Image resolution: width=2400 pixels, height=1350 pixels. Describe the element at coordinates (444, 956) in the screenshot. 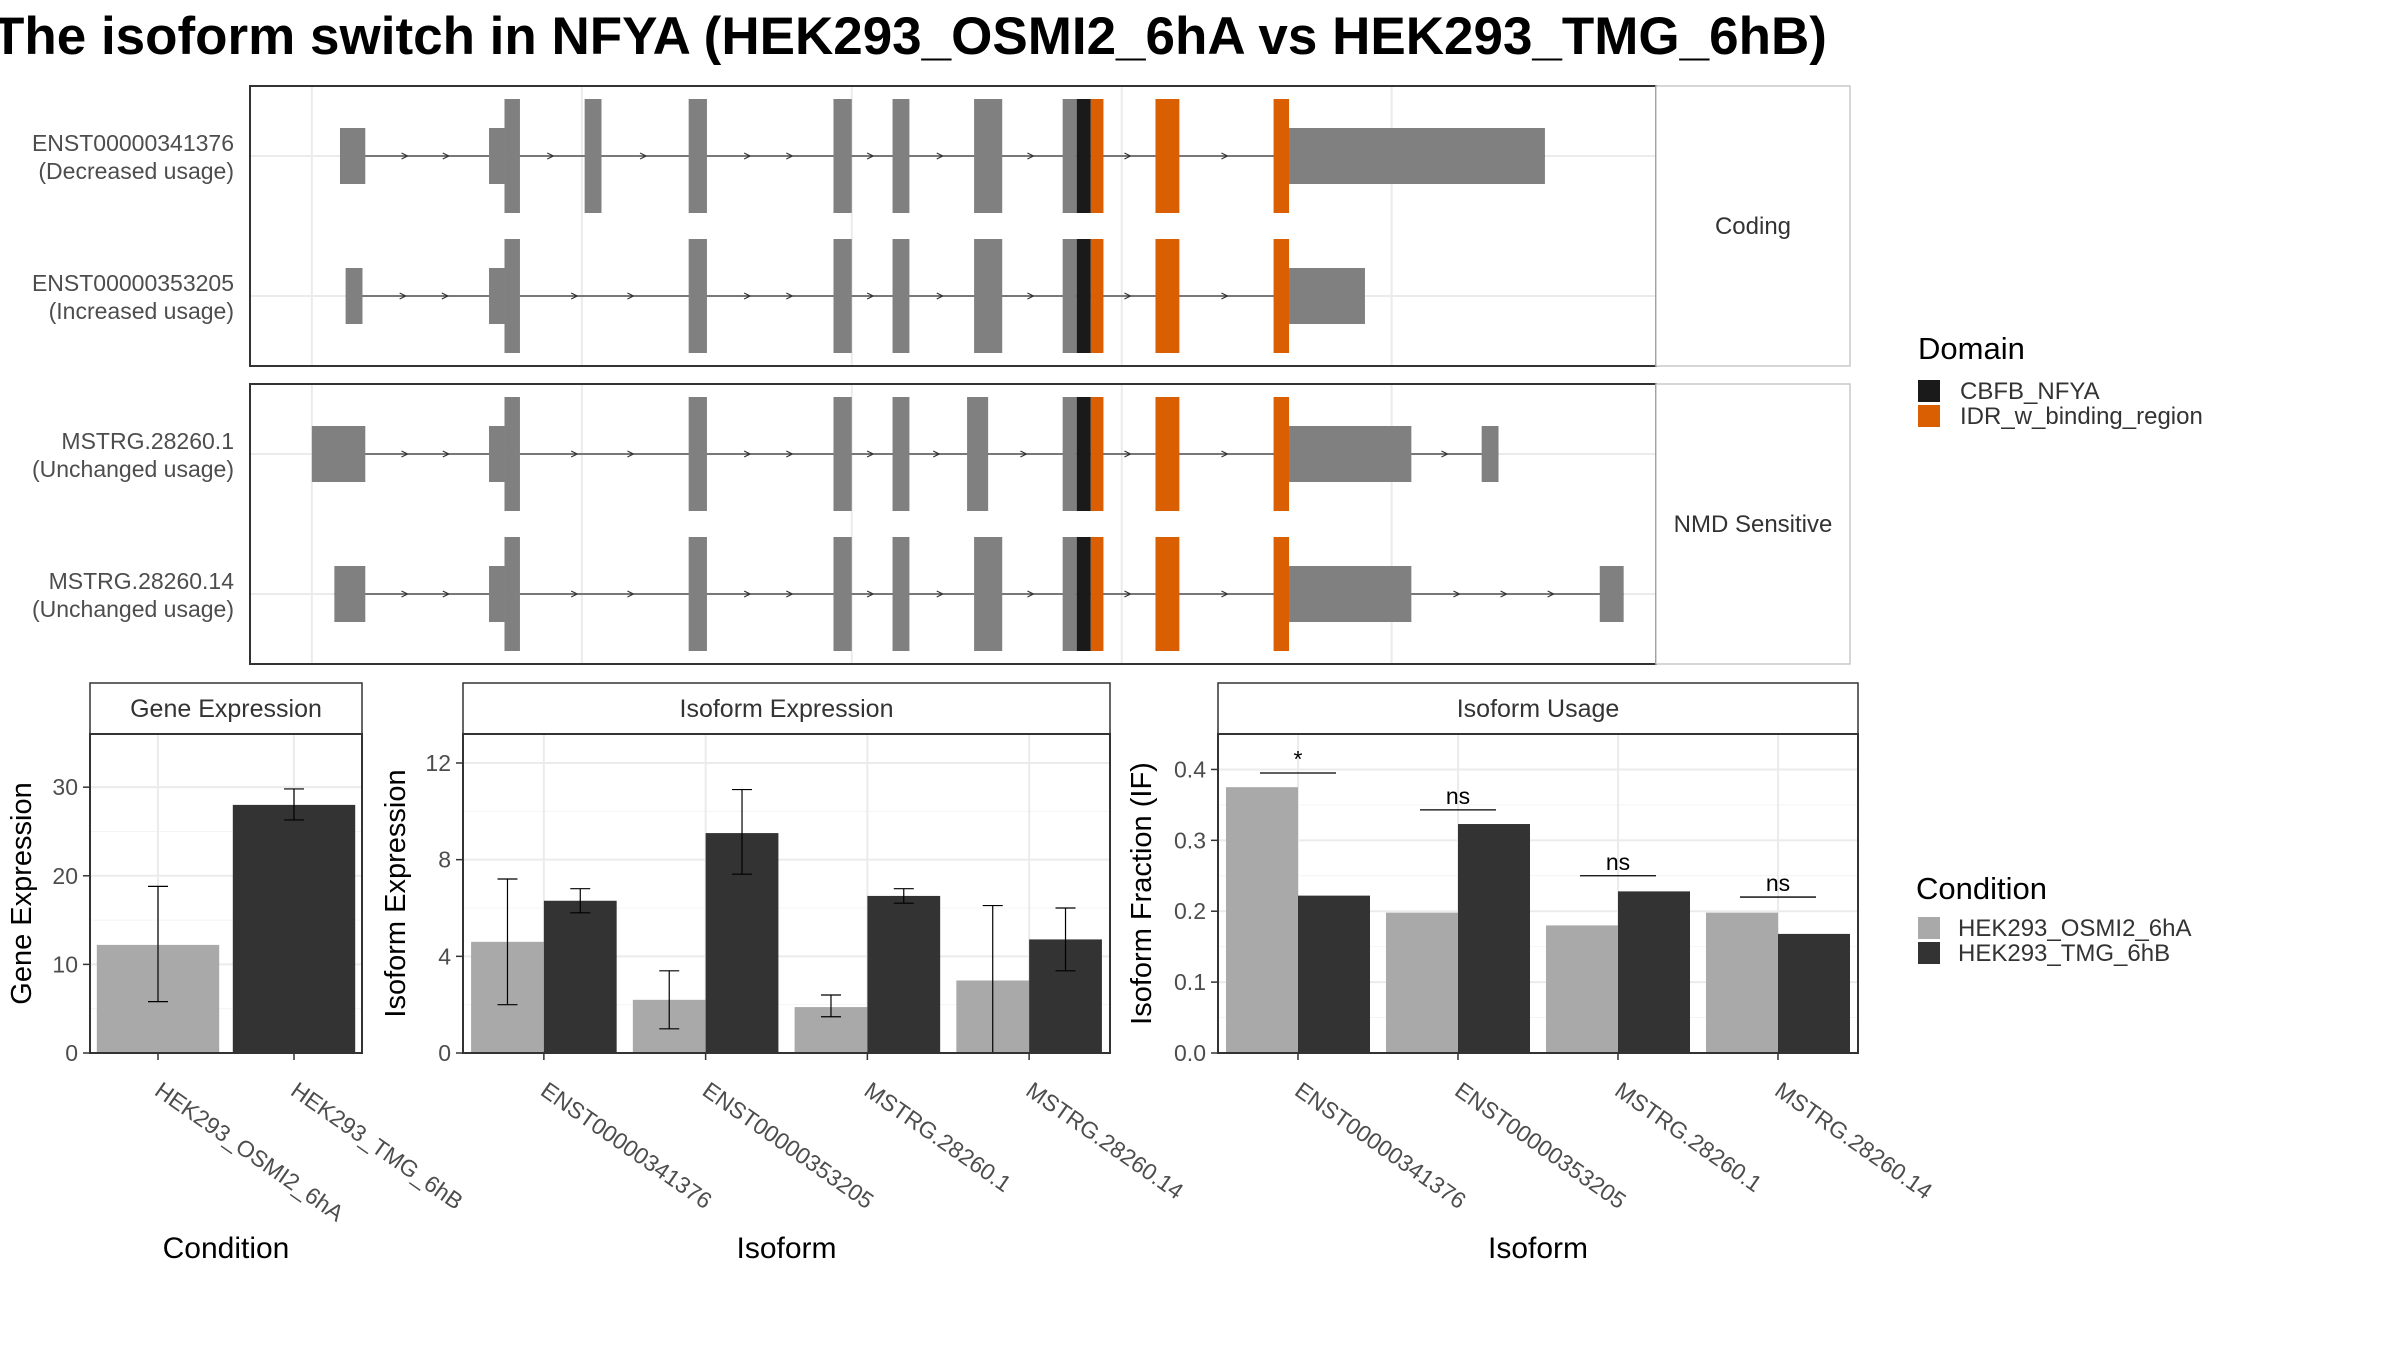

I see `y-tick-label: 4` at that location.